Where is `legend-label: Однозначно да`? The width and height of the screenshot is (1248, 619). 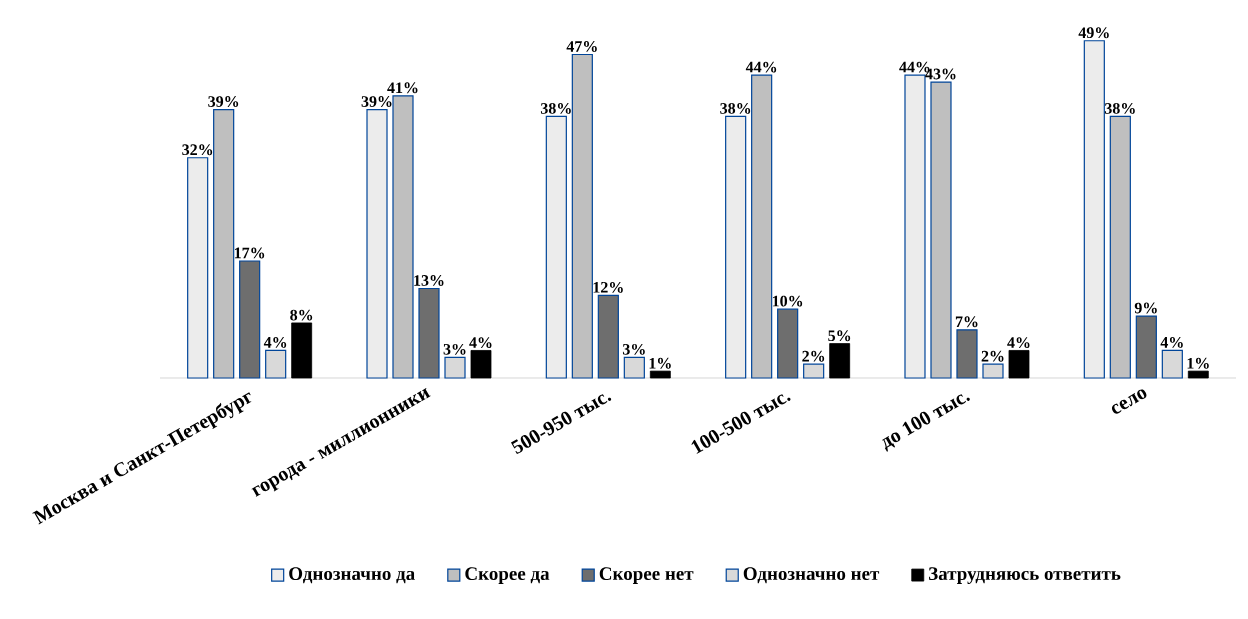
legend-label: Однозначно да is located at coordinates (352, 575).